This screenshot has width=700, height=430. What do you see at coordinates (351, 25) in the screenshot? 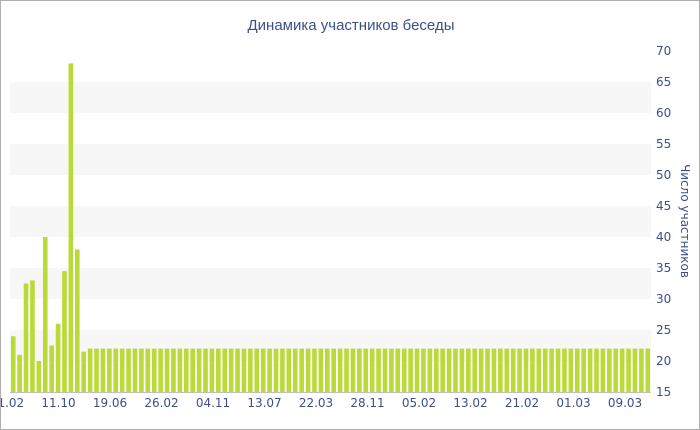
I see `chart-title: Динамика участников беседы` at bounding box center [351, 25].